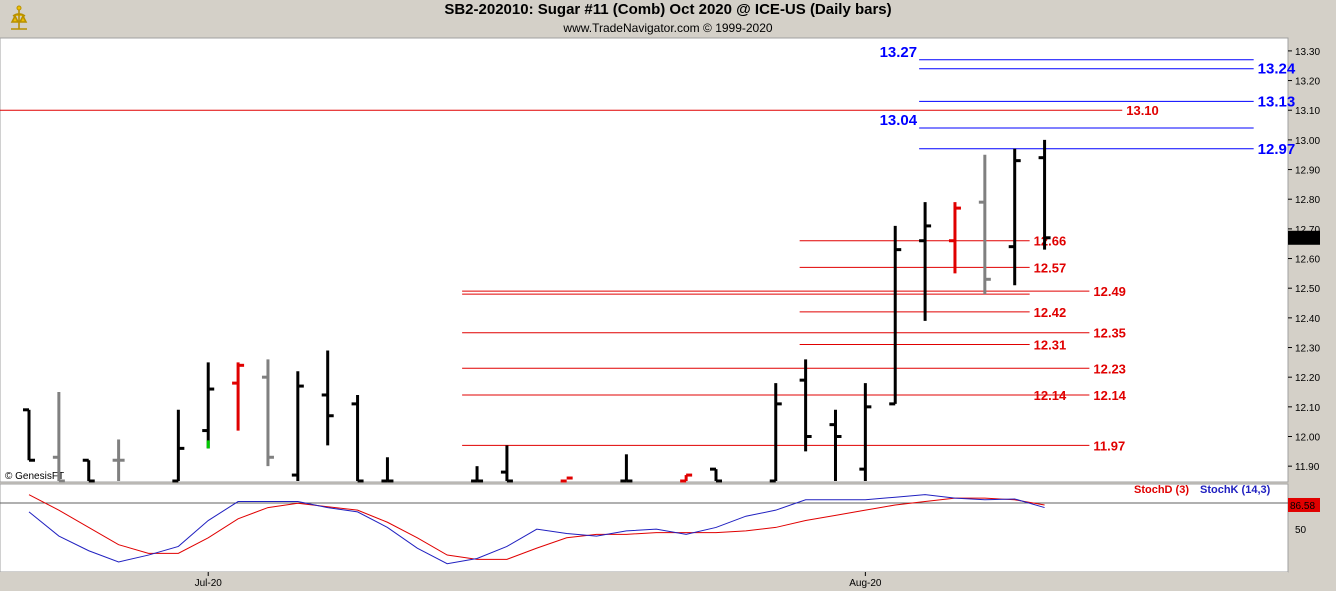 The image size is (1336, 591). What do you see at coordinates (1307, 438) in the screenshot?
I see `y-tick-label: 12.00` at bounding box center [1307, 438].